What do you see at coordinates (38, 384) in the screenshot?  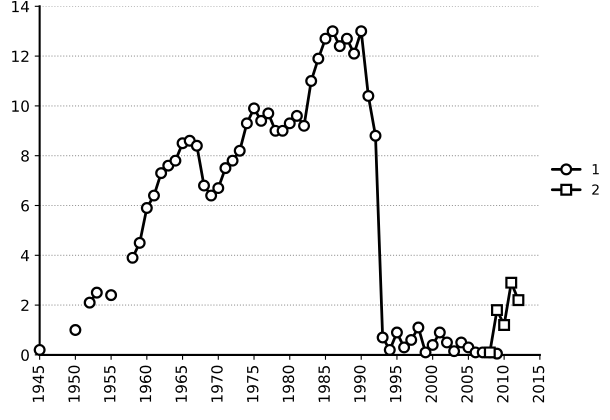 I see `x-tick-label: 1945` at bounding box center [38, 384].